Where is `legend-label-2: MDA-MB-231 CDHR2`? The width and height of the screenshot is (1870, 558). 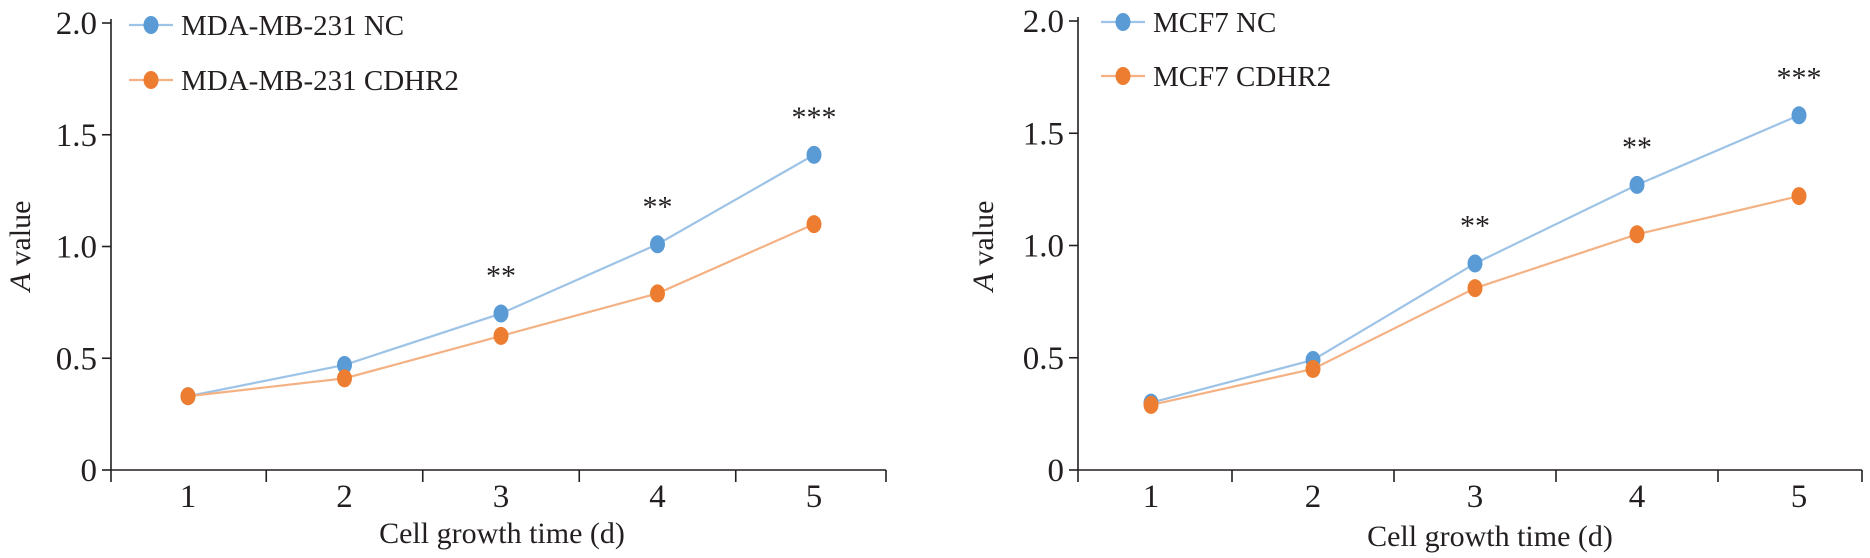
legend-label-2: MDA-MB-231 CDHR2 is located at coordinates (320, 81).